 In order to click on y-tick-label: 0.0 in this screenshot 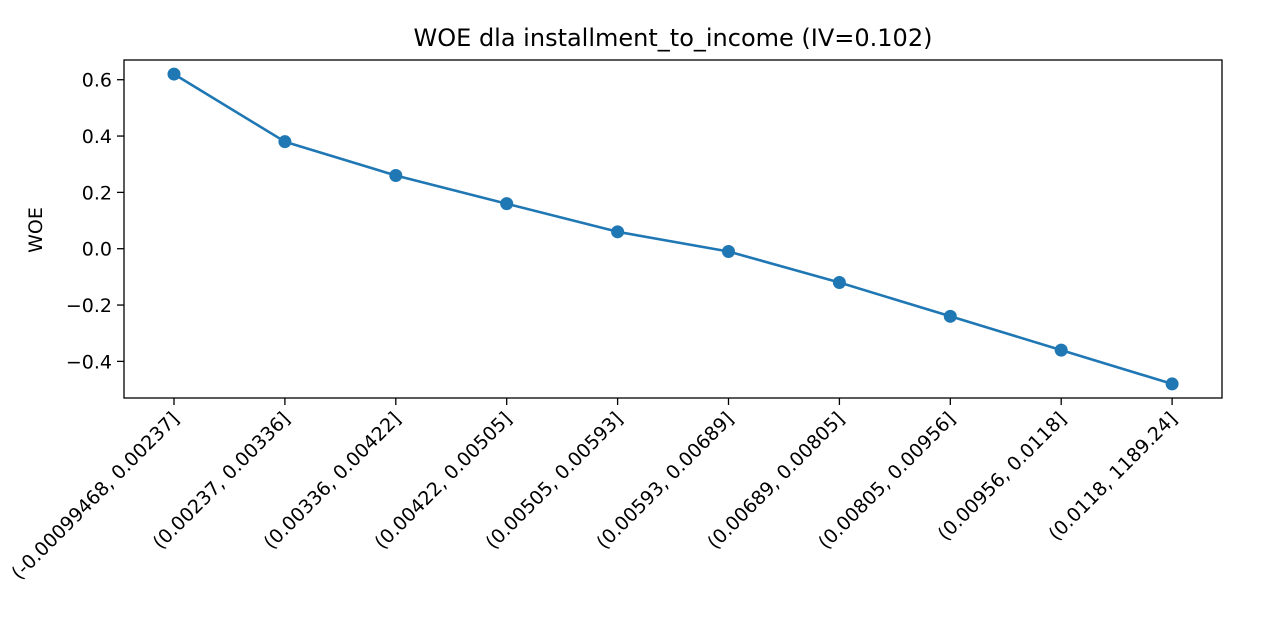, I will do `click(97, 250)`.